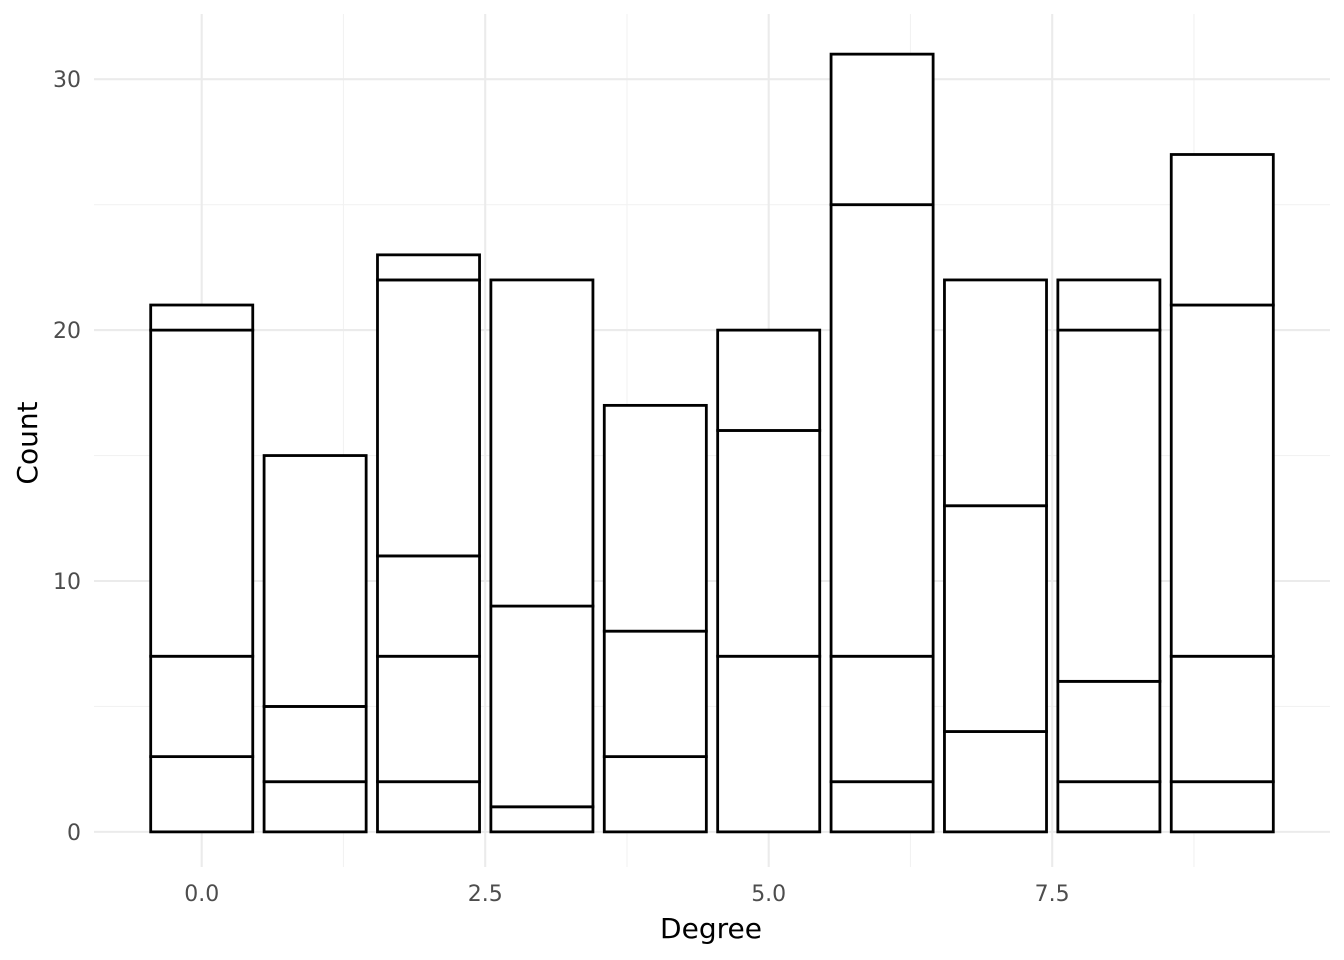 This screenshot has height=960, width=1344. What do you see at coordinates (485, 894) in the screenshot?
I see `x-tick-label: 2.5` at bounding box center [485, 894].